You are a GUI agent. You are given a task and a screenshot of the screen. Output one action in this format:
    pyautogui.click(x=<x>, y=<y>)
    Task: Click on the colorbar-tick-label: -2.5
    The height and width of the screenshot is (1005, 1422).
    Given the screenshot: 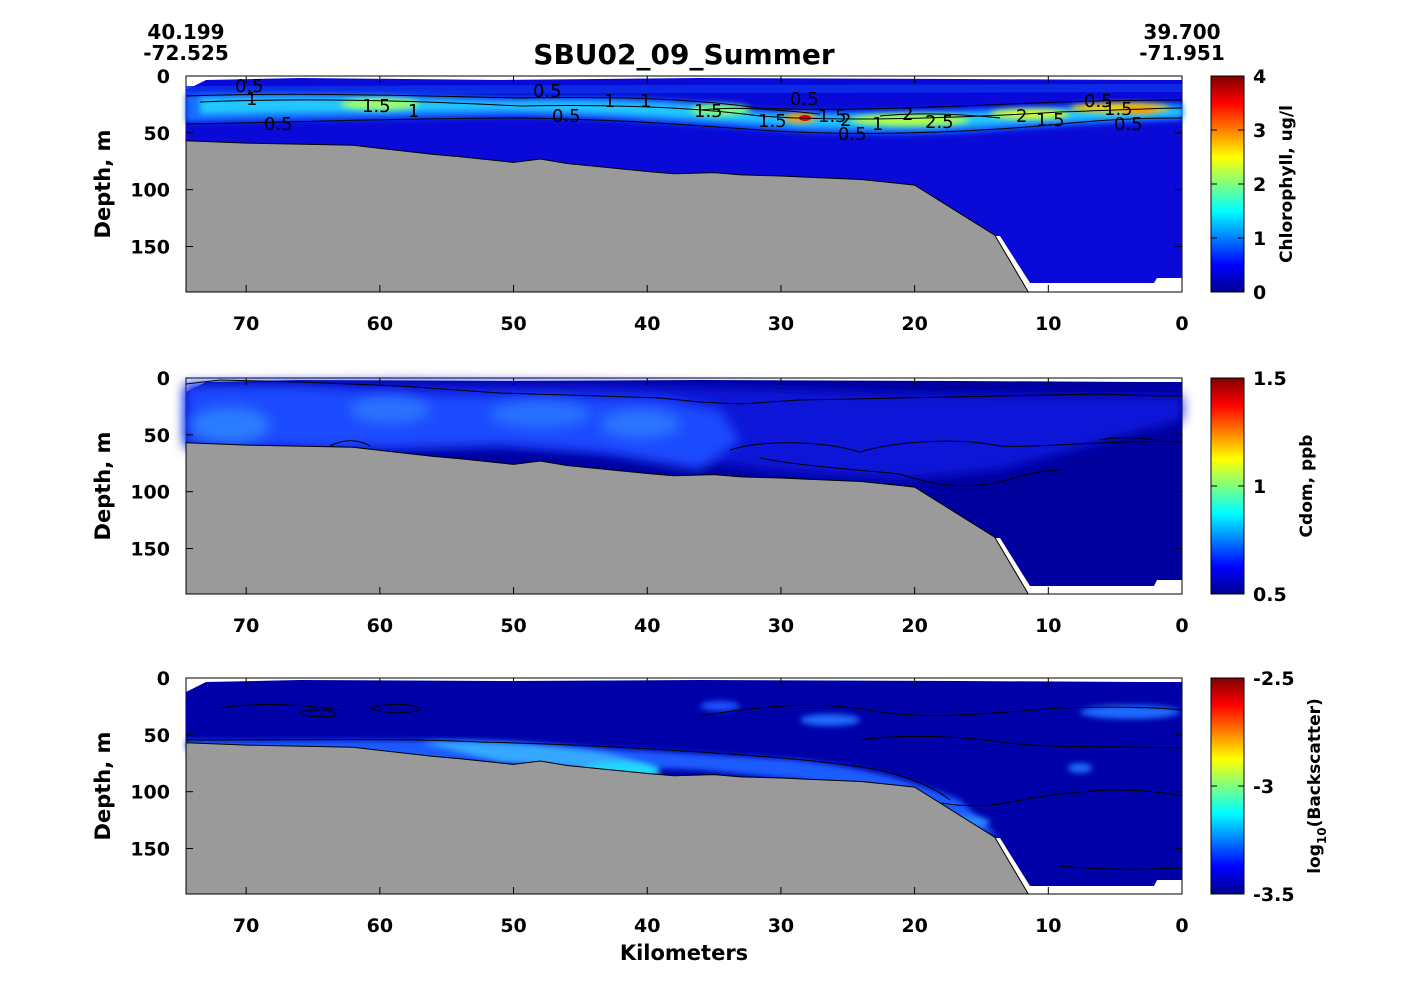 What is the action you would take?
    pyautogui.click(x=1274, y=679)
    